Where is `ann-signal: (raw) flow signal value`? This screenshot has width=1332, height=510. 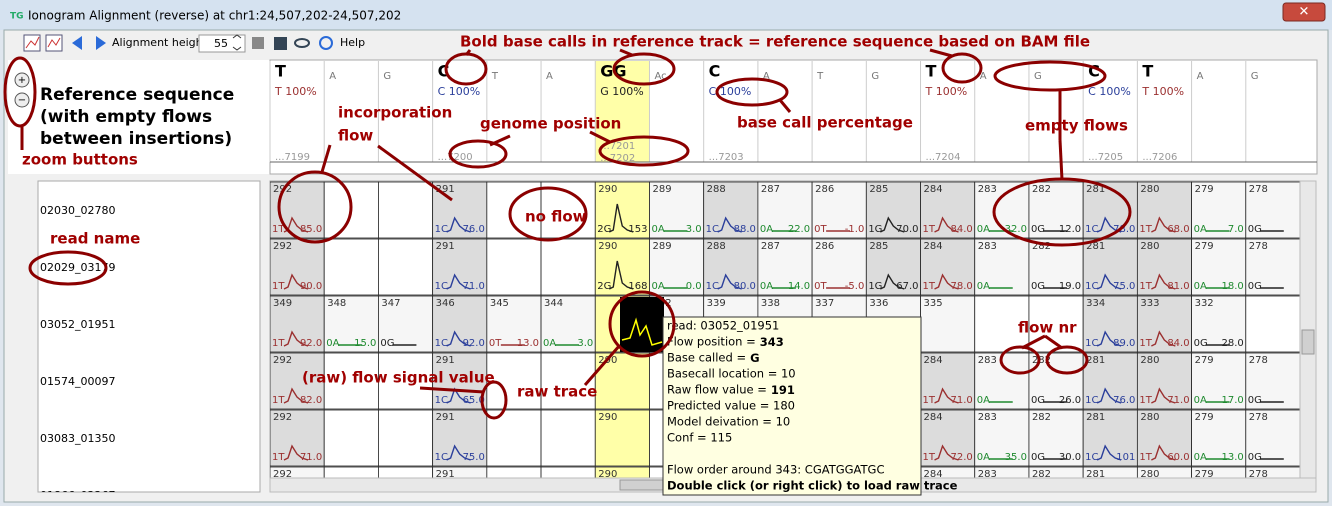
ann-signal: (raw) flow signal value is located at coordinates (398, 378).